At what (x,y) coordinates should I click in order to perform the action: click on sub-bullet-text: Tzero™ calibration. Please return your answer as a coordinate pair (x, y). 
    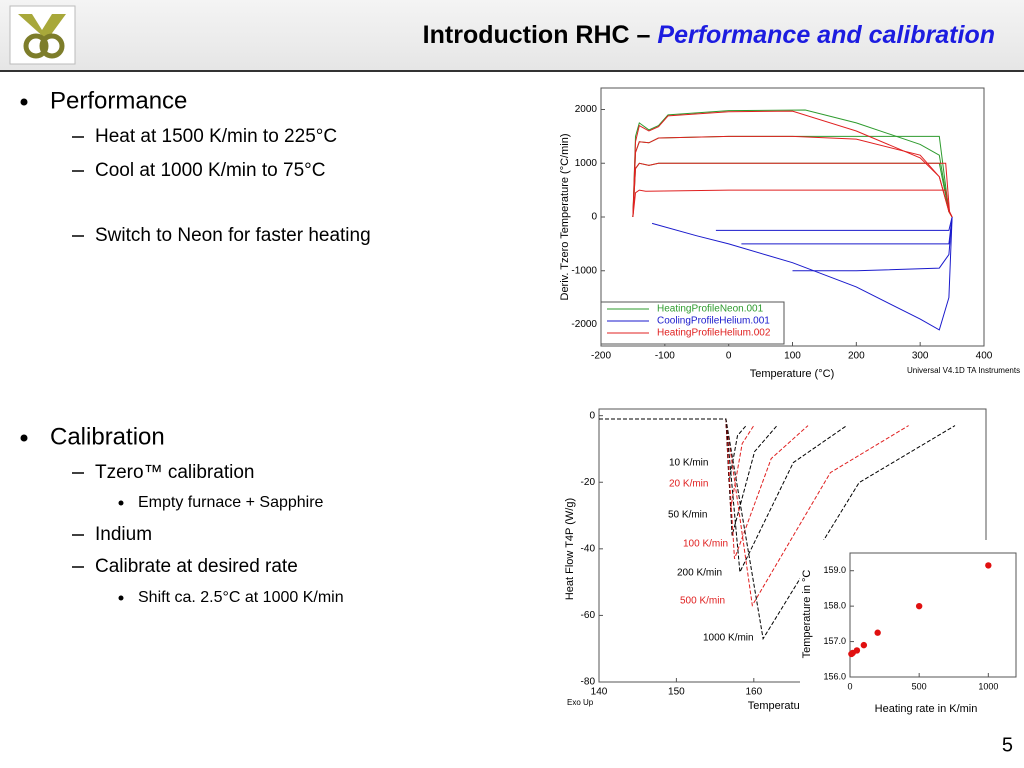
    Looking at the image, I should click on (174, 472).